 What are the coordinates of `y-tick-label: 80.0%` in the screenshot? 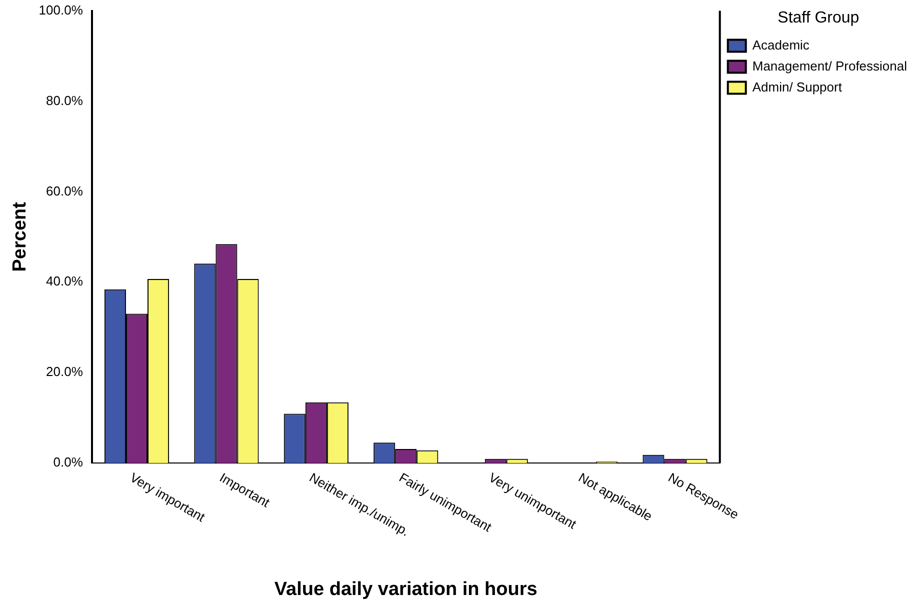 It's located at (65, 100).